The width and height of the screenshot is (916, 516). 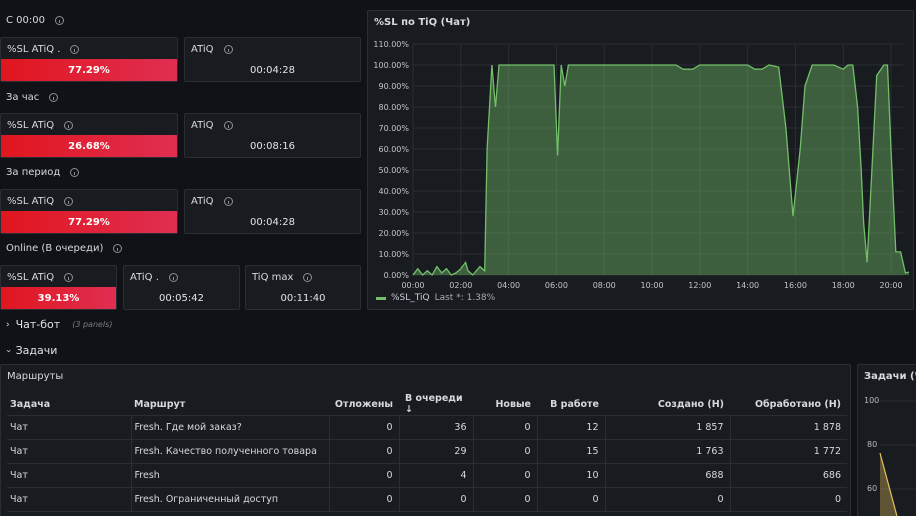 I want to click on chart-legend: %SL_TiQ Last *: 1.38%, so click(x=435, y=298).